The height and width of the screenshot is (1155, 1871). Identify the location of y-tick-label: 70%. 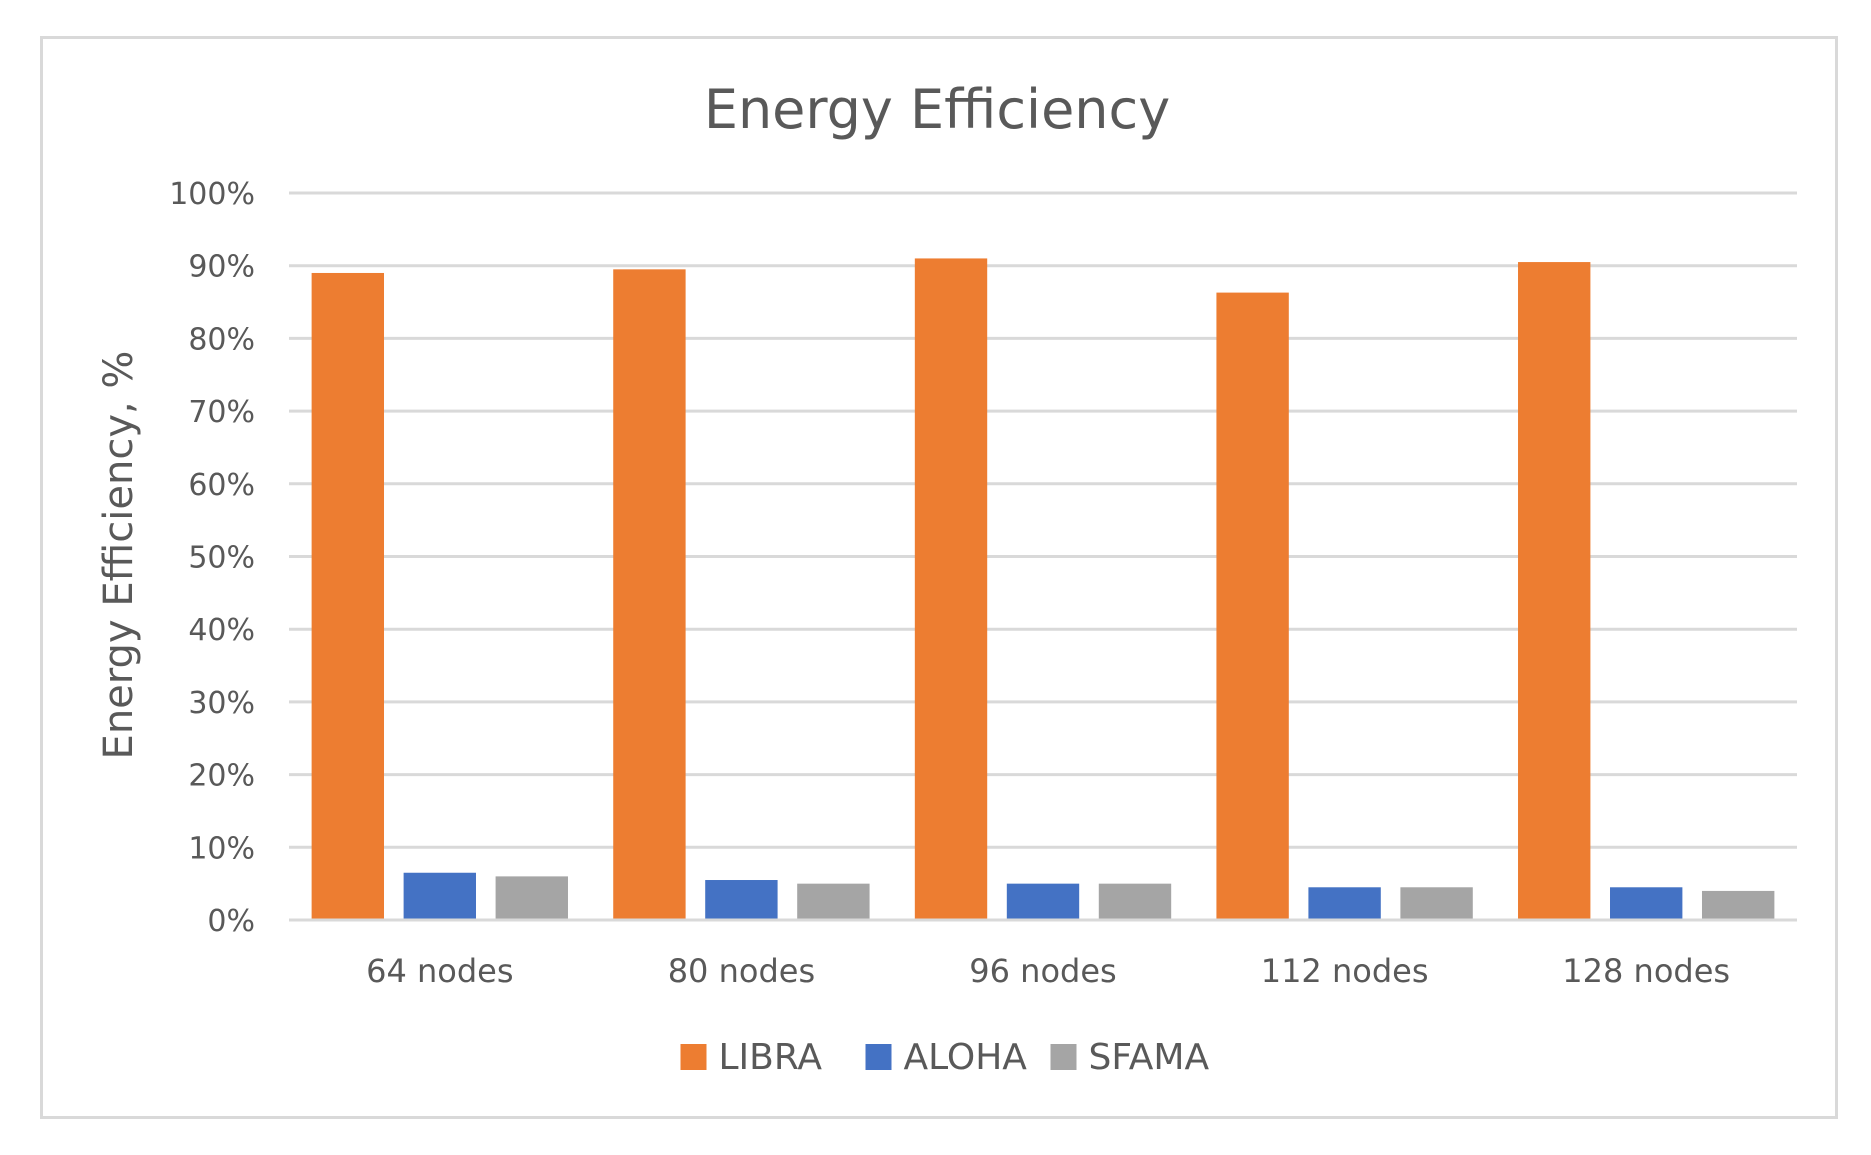
(221, 412).